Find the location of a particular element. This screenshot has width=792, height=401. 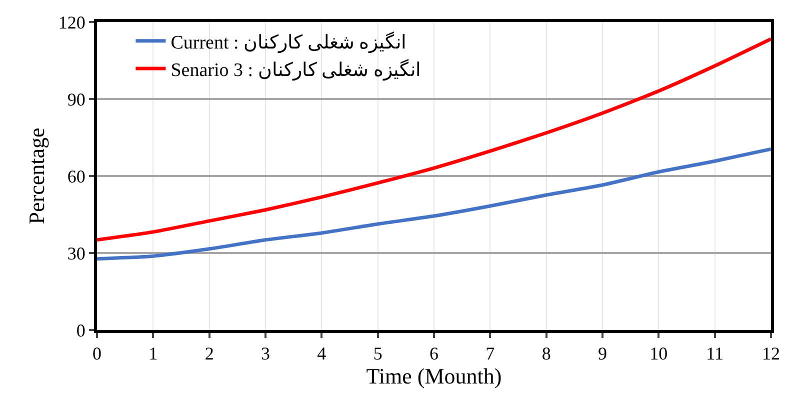

legend-label: Senario 3 : انگیزه شغلی کارکنان is located at coordinates (295, 69).